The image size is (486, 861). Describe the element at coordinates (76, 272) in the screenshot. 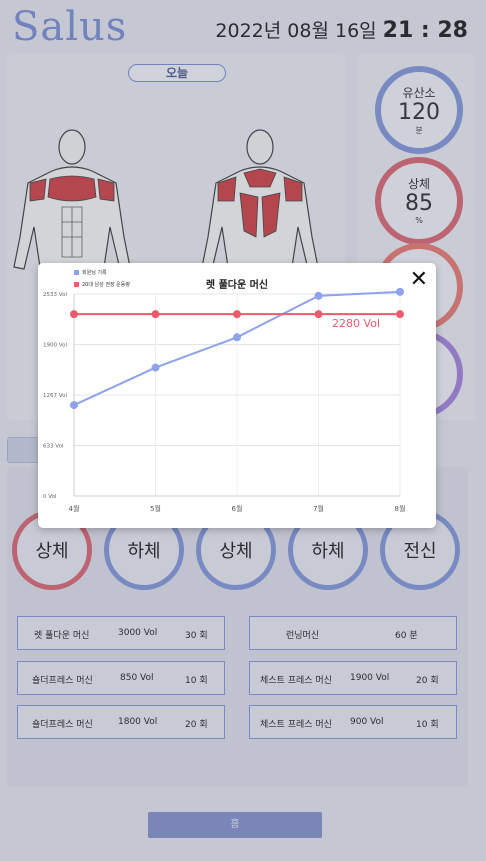

I see `legend-swatch-user` at that location.